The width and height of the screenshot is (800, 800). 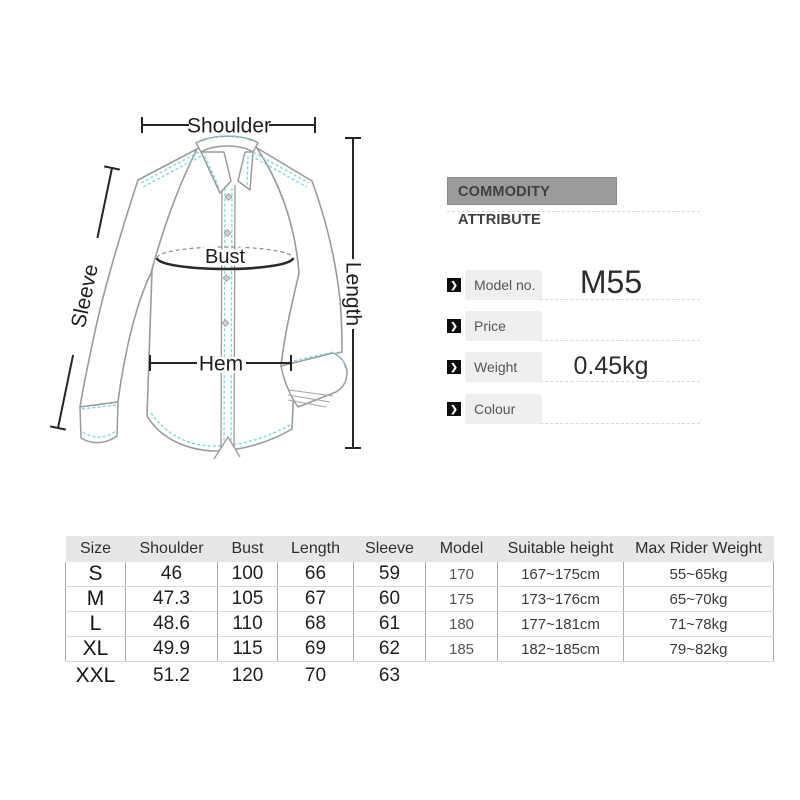 What do you see at coordinates (247, 675) in the screenshot?
I see `cell-bust: 120` at bounding box center [247, 675].